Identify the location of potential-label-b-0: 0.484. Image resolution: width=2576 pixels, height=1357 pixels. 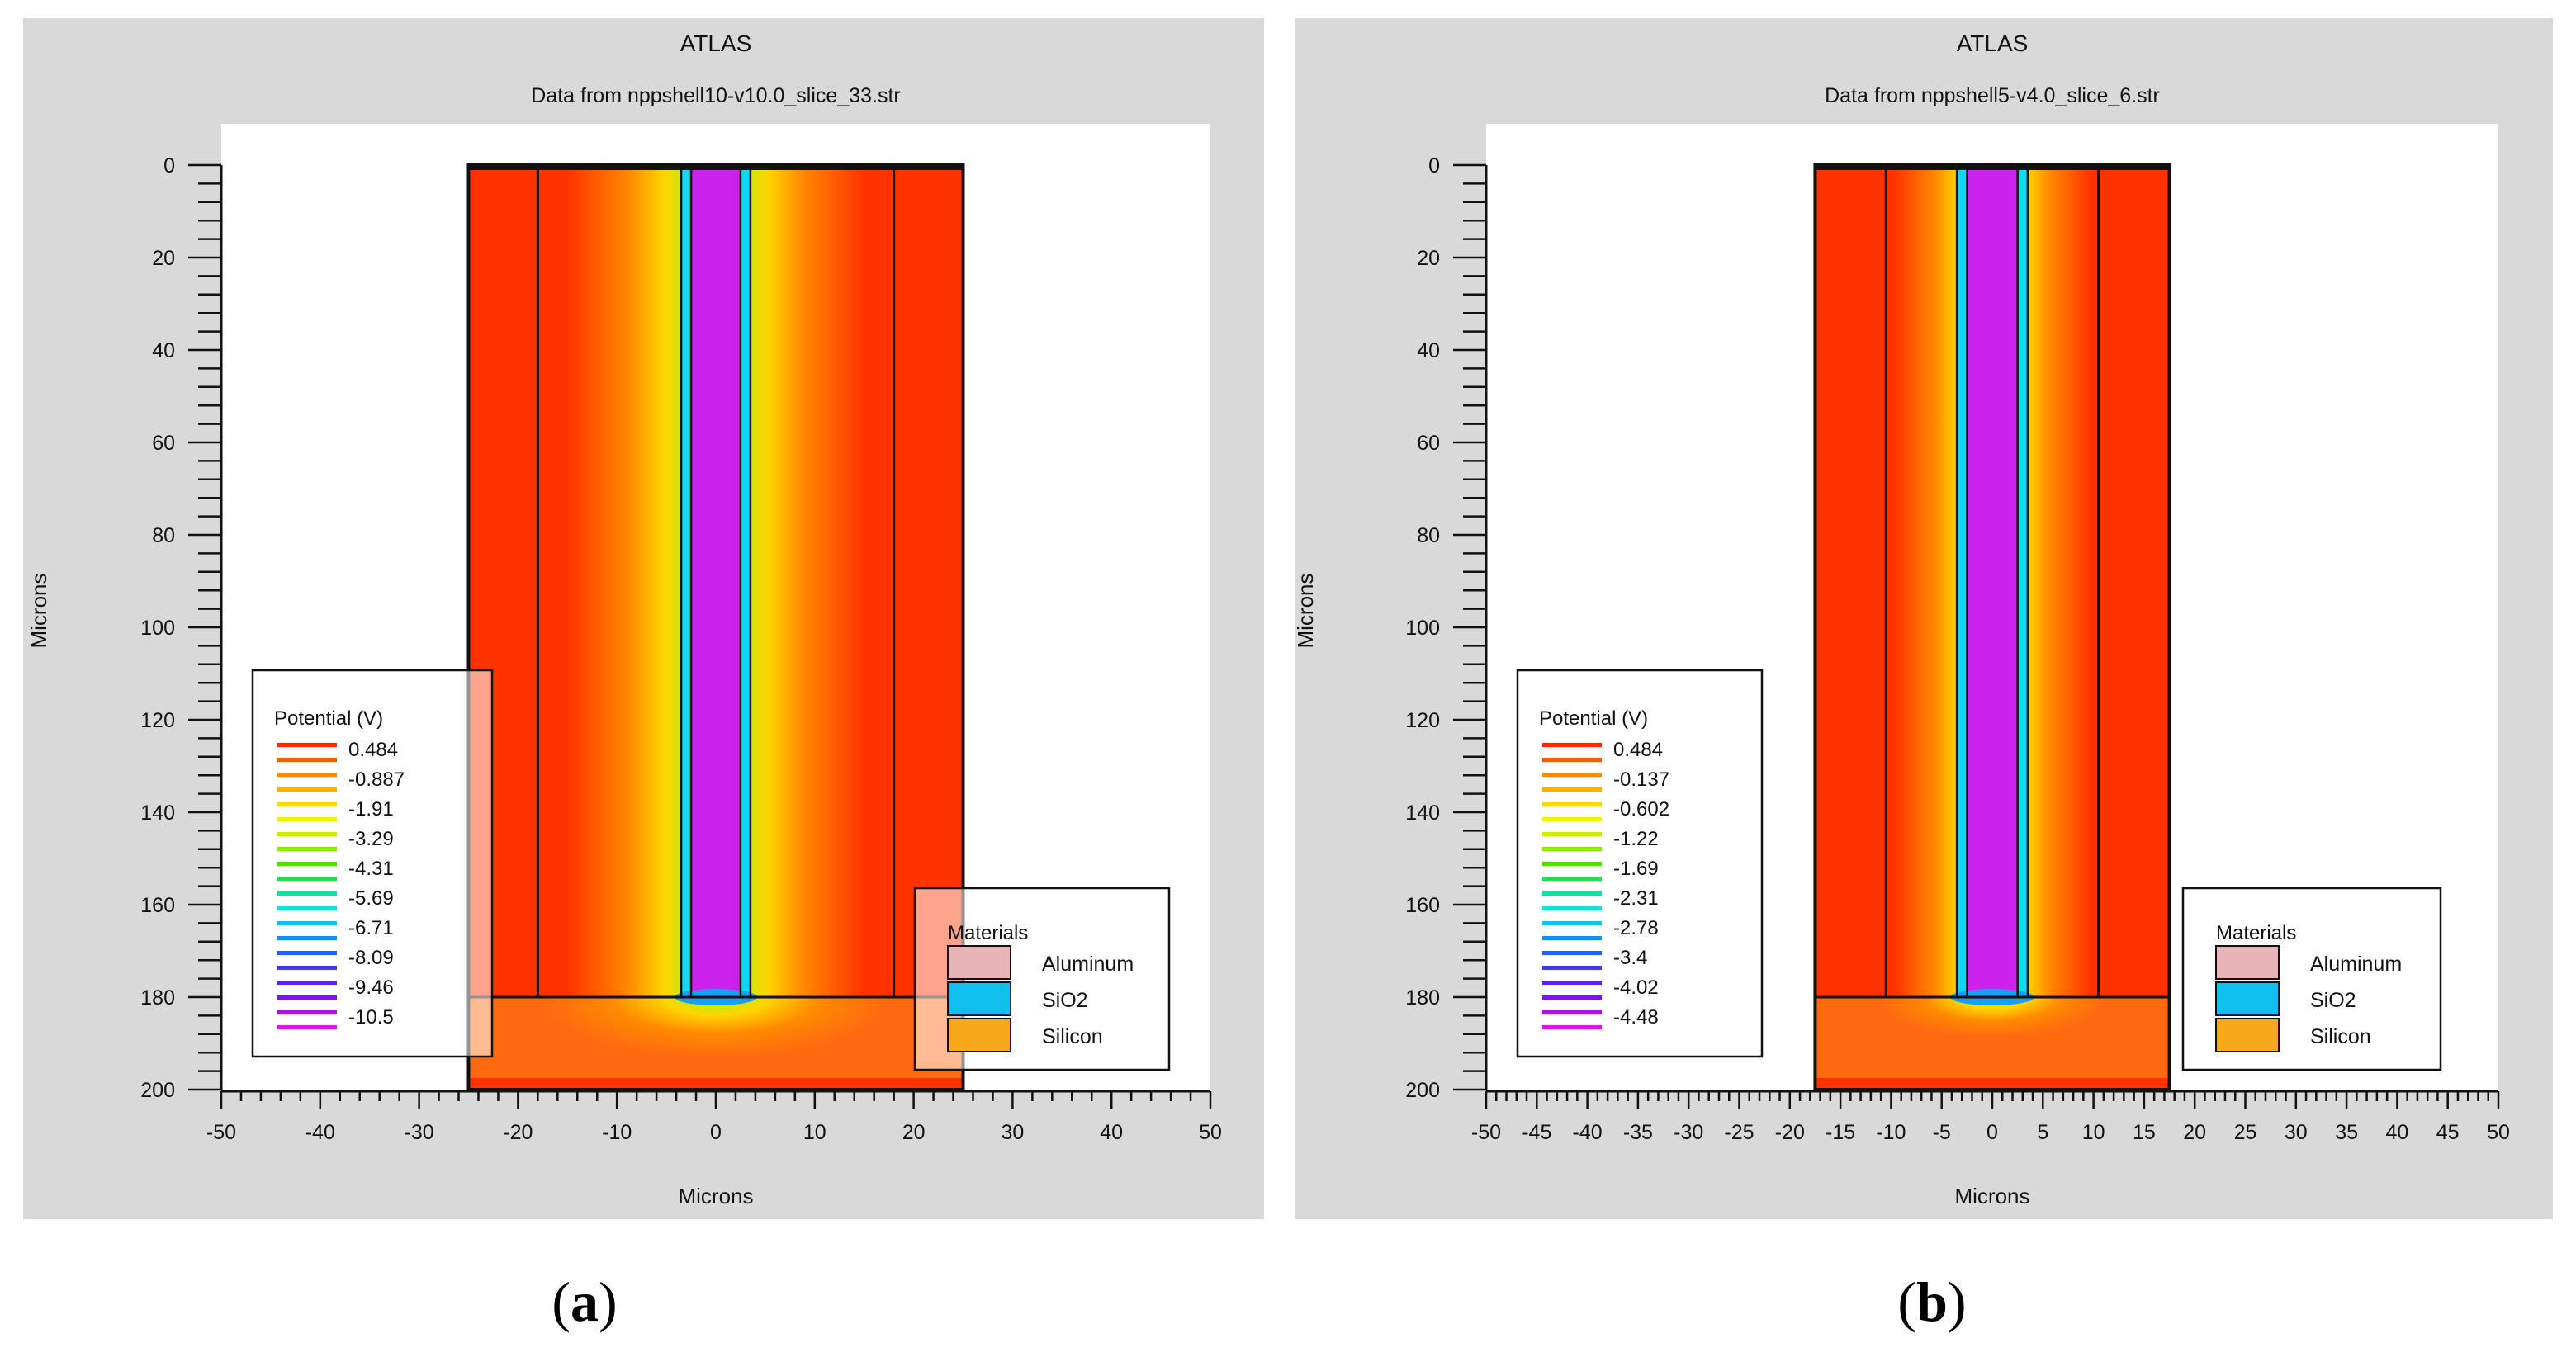
(1638, 750).